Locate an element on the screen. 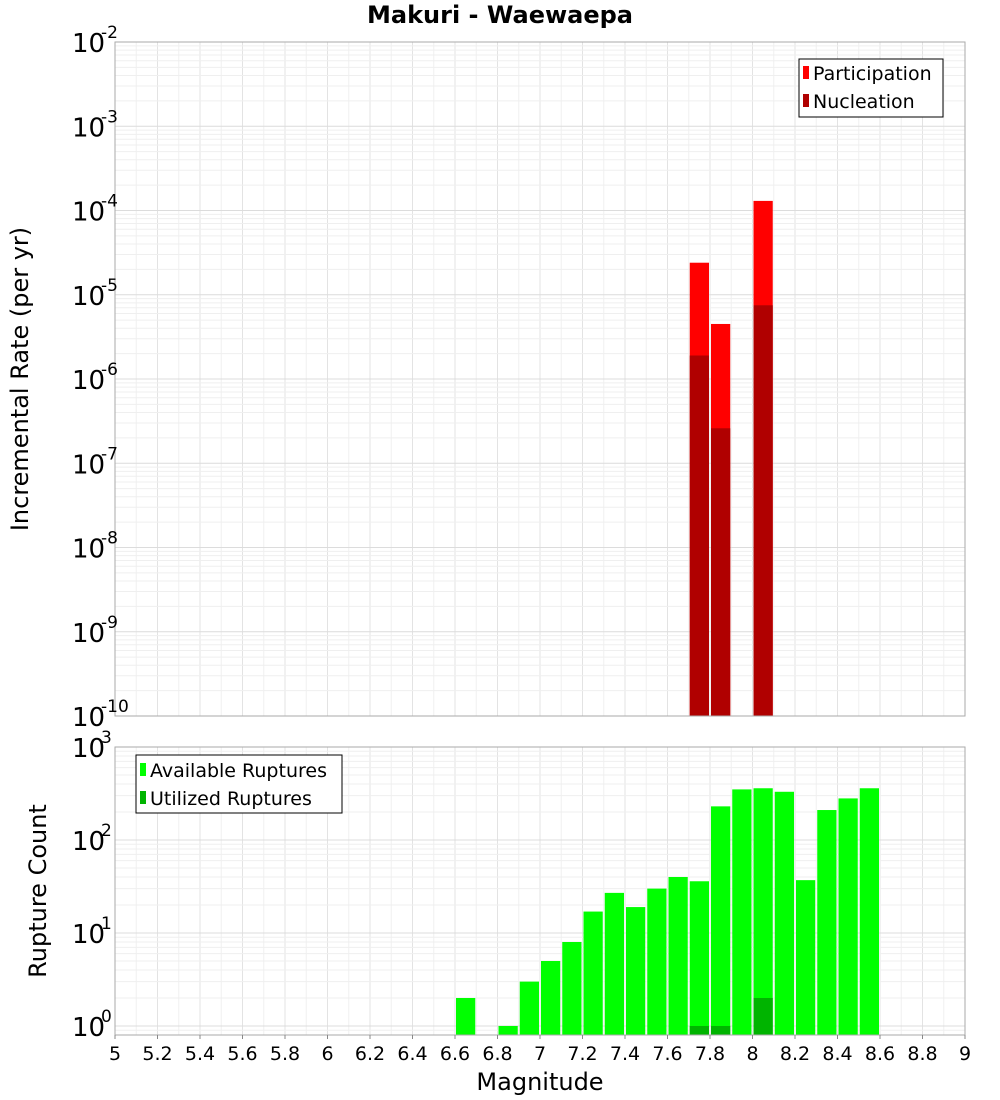  x-tick-label: 6.2 is located at coordinates (370, 1054).